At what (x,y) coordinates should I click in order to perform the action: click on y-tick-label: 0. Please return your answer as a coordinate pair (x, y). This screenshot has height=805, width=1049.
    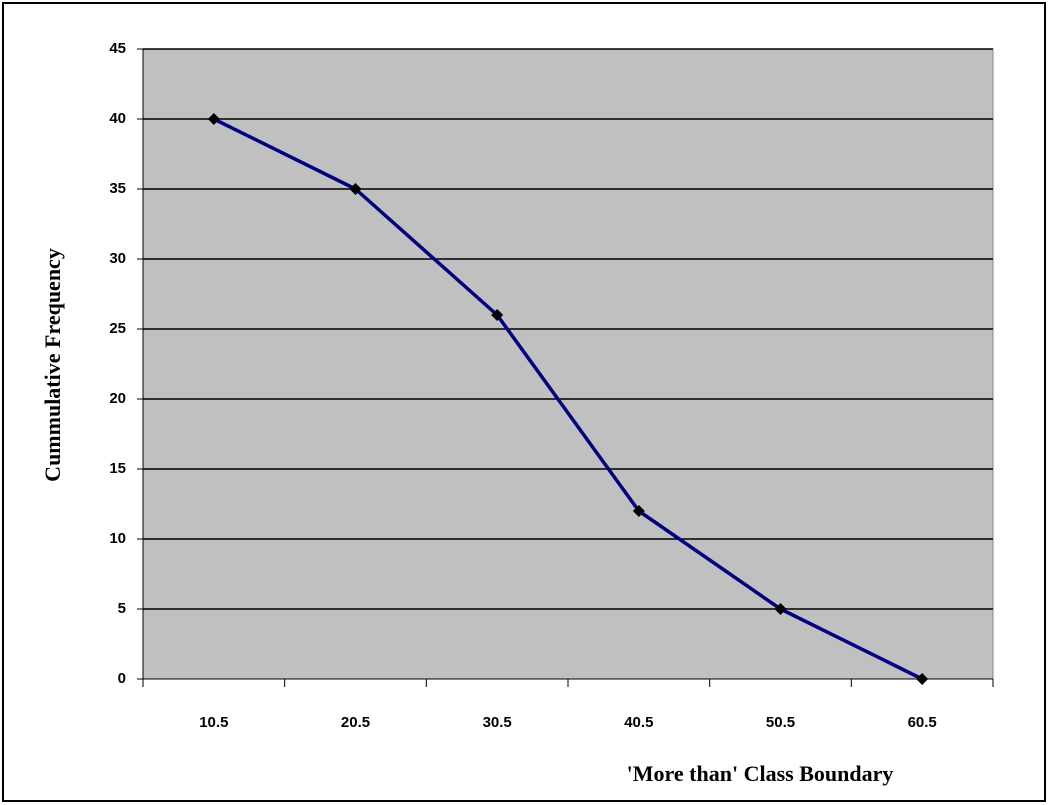
    Looking at the image, I should click on (122, 678).